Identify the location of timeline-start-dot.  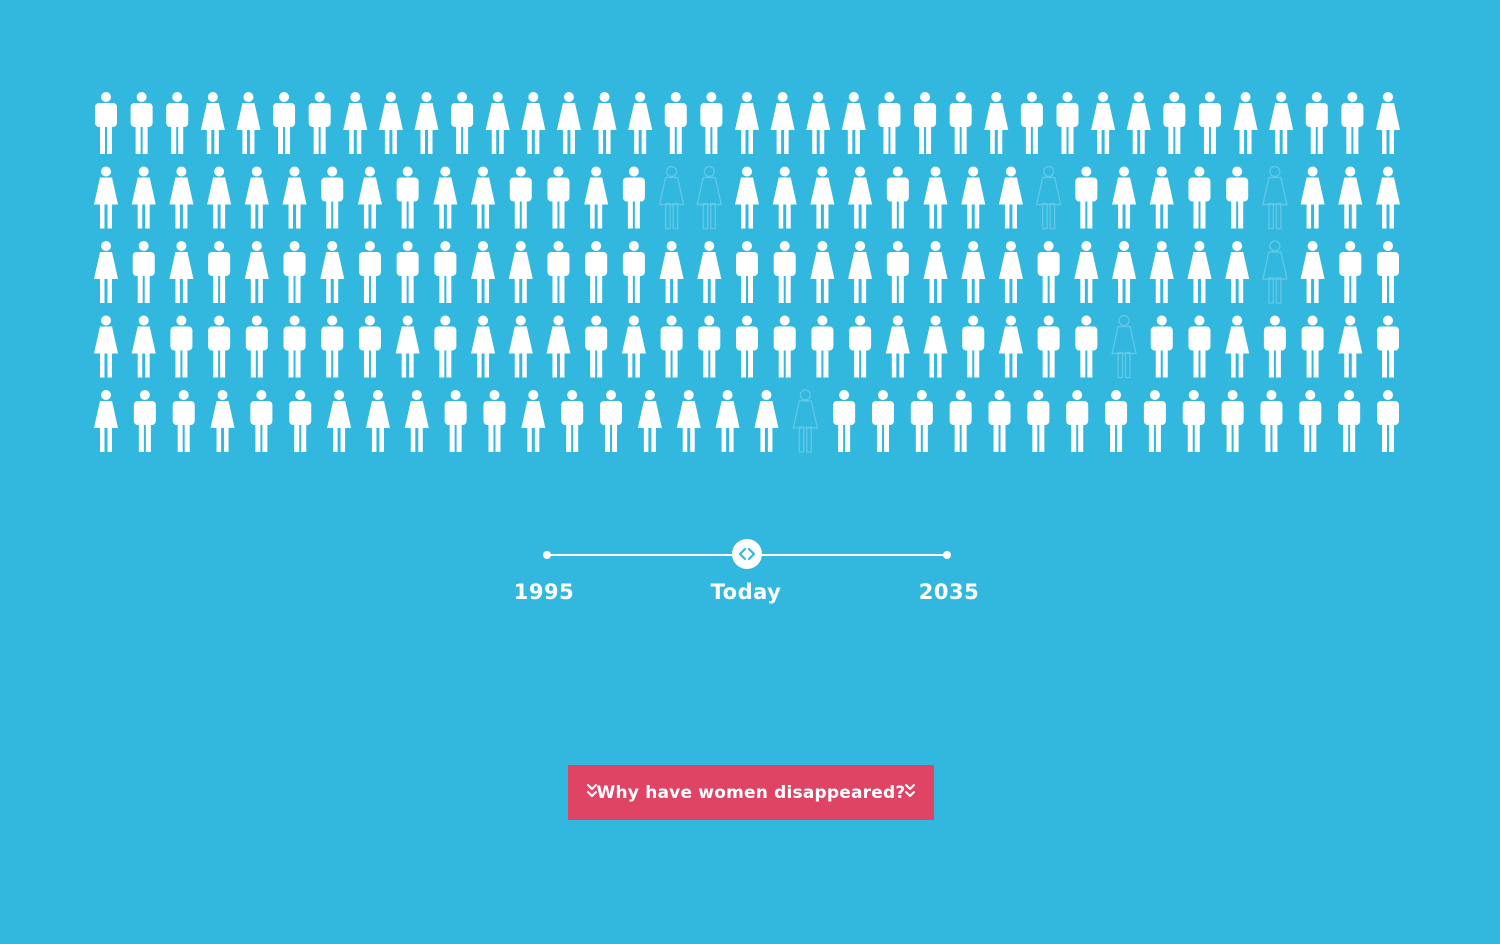
(547, 555).